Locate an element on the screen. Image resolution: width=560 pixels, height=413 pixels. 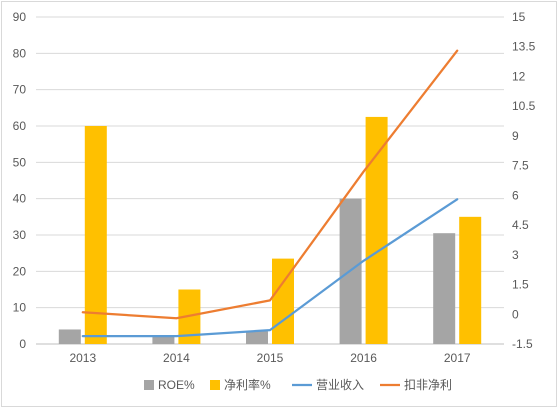
legend-item-revenue: 营业收入 is located at coordinates (328, 385).